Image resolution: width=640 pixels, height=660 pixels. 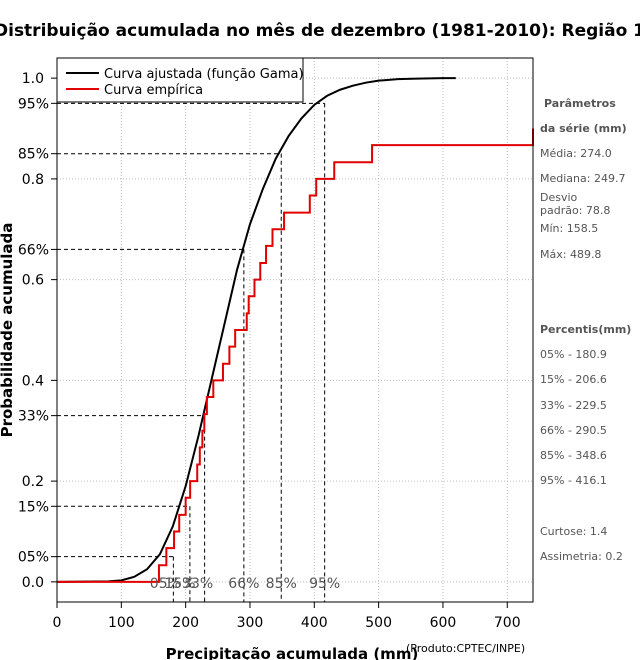 What do you see at coordinates (39, 331) in the screenshot?
I see `y-axis: 0.0 0.2 0.4 0.6 0.8 1.0` at bounding box center [39, 331].